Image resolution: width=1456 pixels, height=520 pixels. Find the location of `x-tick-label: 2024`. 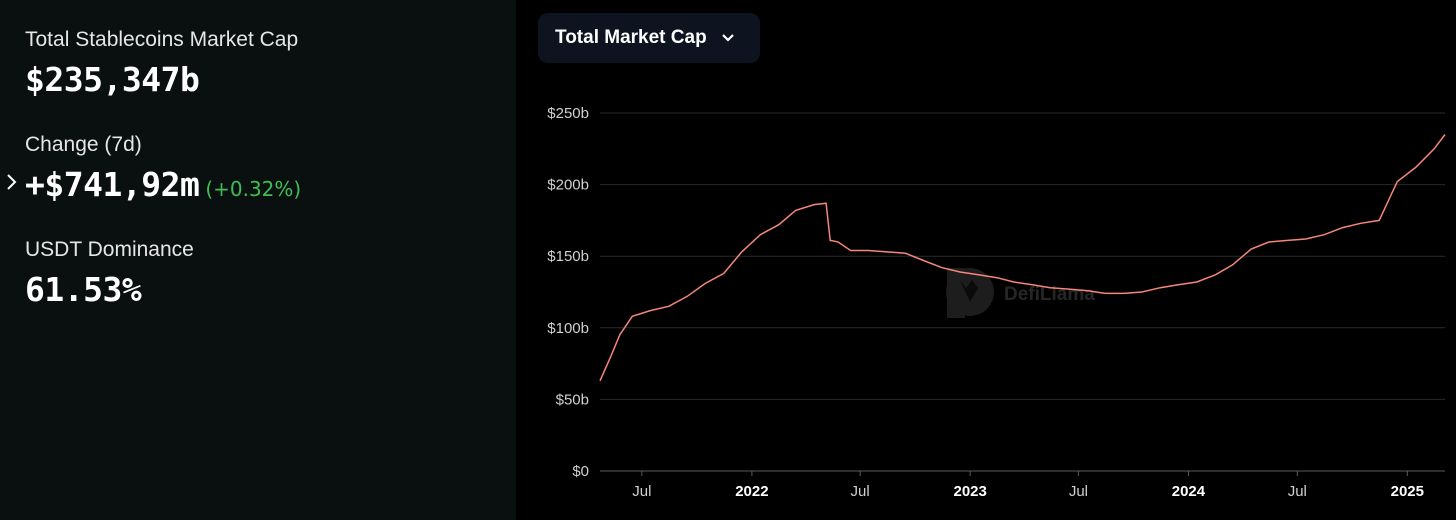

x-tick-label: 2024 is located at coordinates (1189, 491).